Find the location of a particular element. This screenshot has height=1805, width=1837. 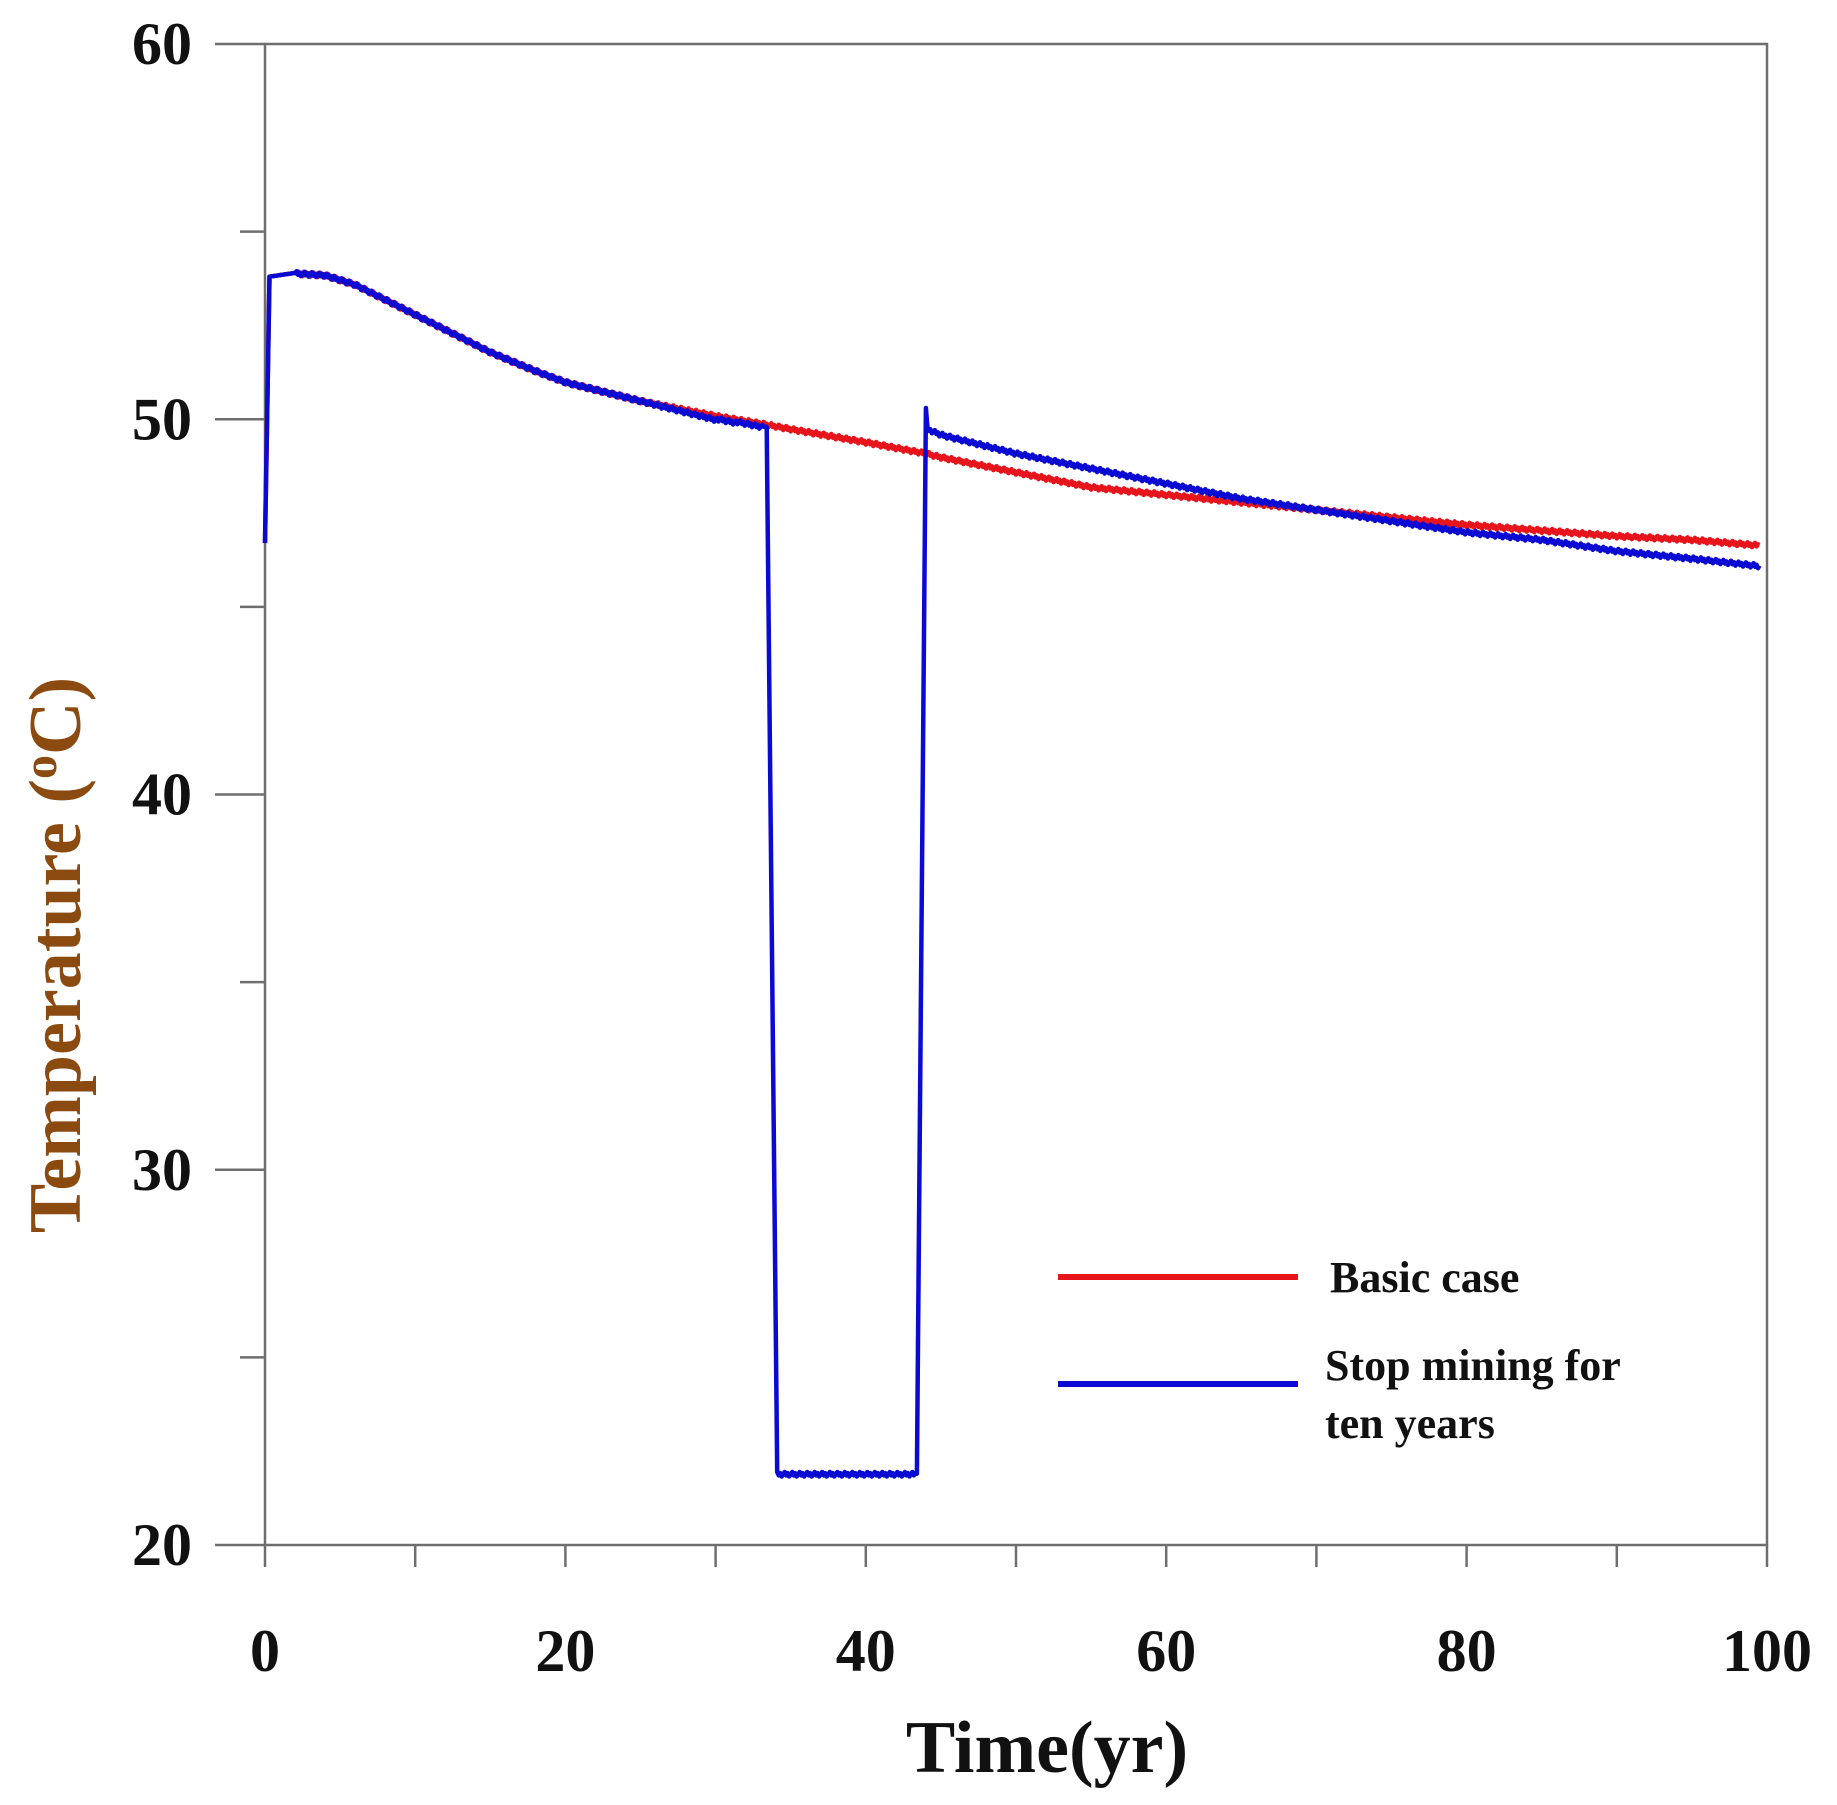

legend-label-stop-mining-line1: Stop mining for is located at coordinates (1473, 1365).